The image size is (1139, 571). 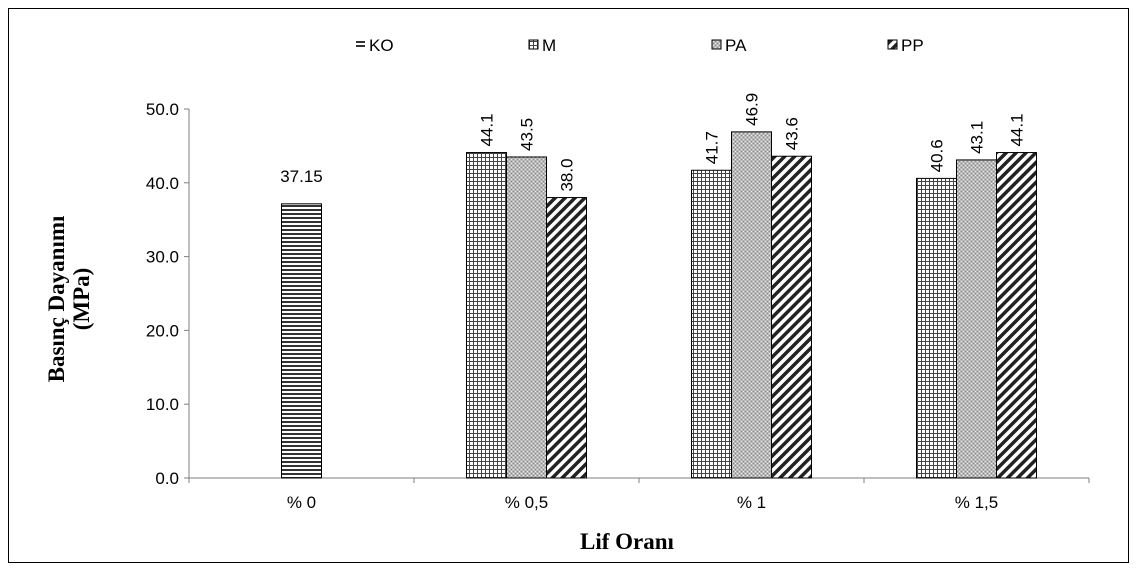 What do you see at coordinates (716, 44) in the screenshot?
I see `legend-swatch-pa` at bounding box center [716, 44].